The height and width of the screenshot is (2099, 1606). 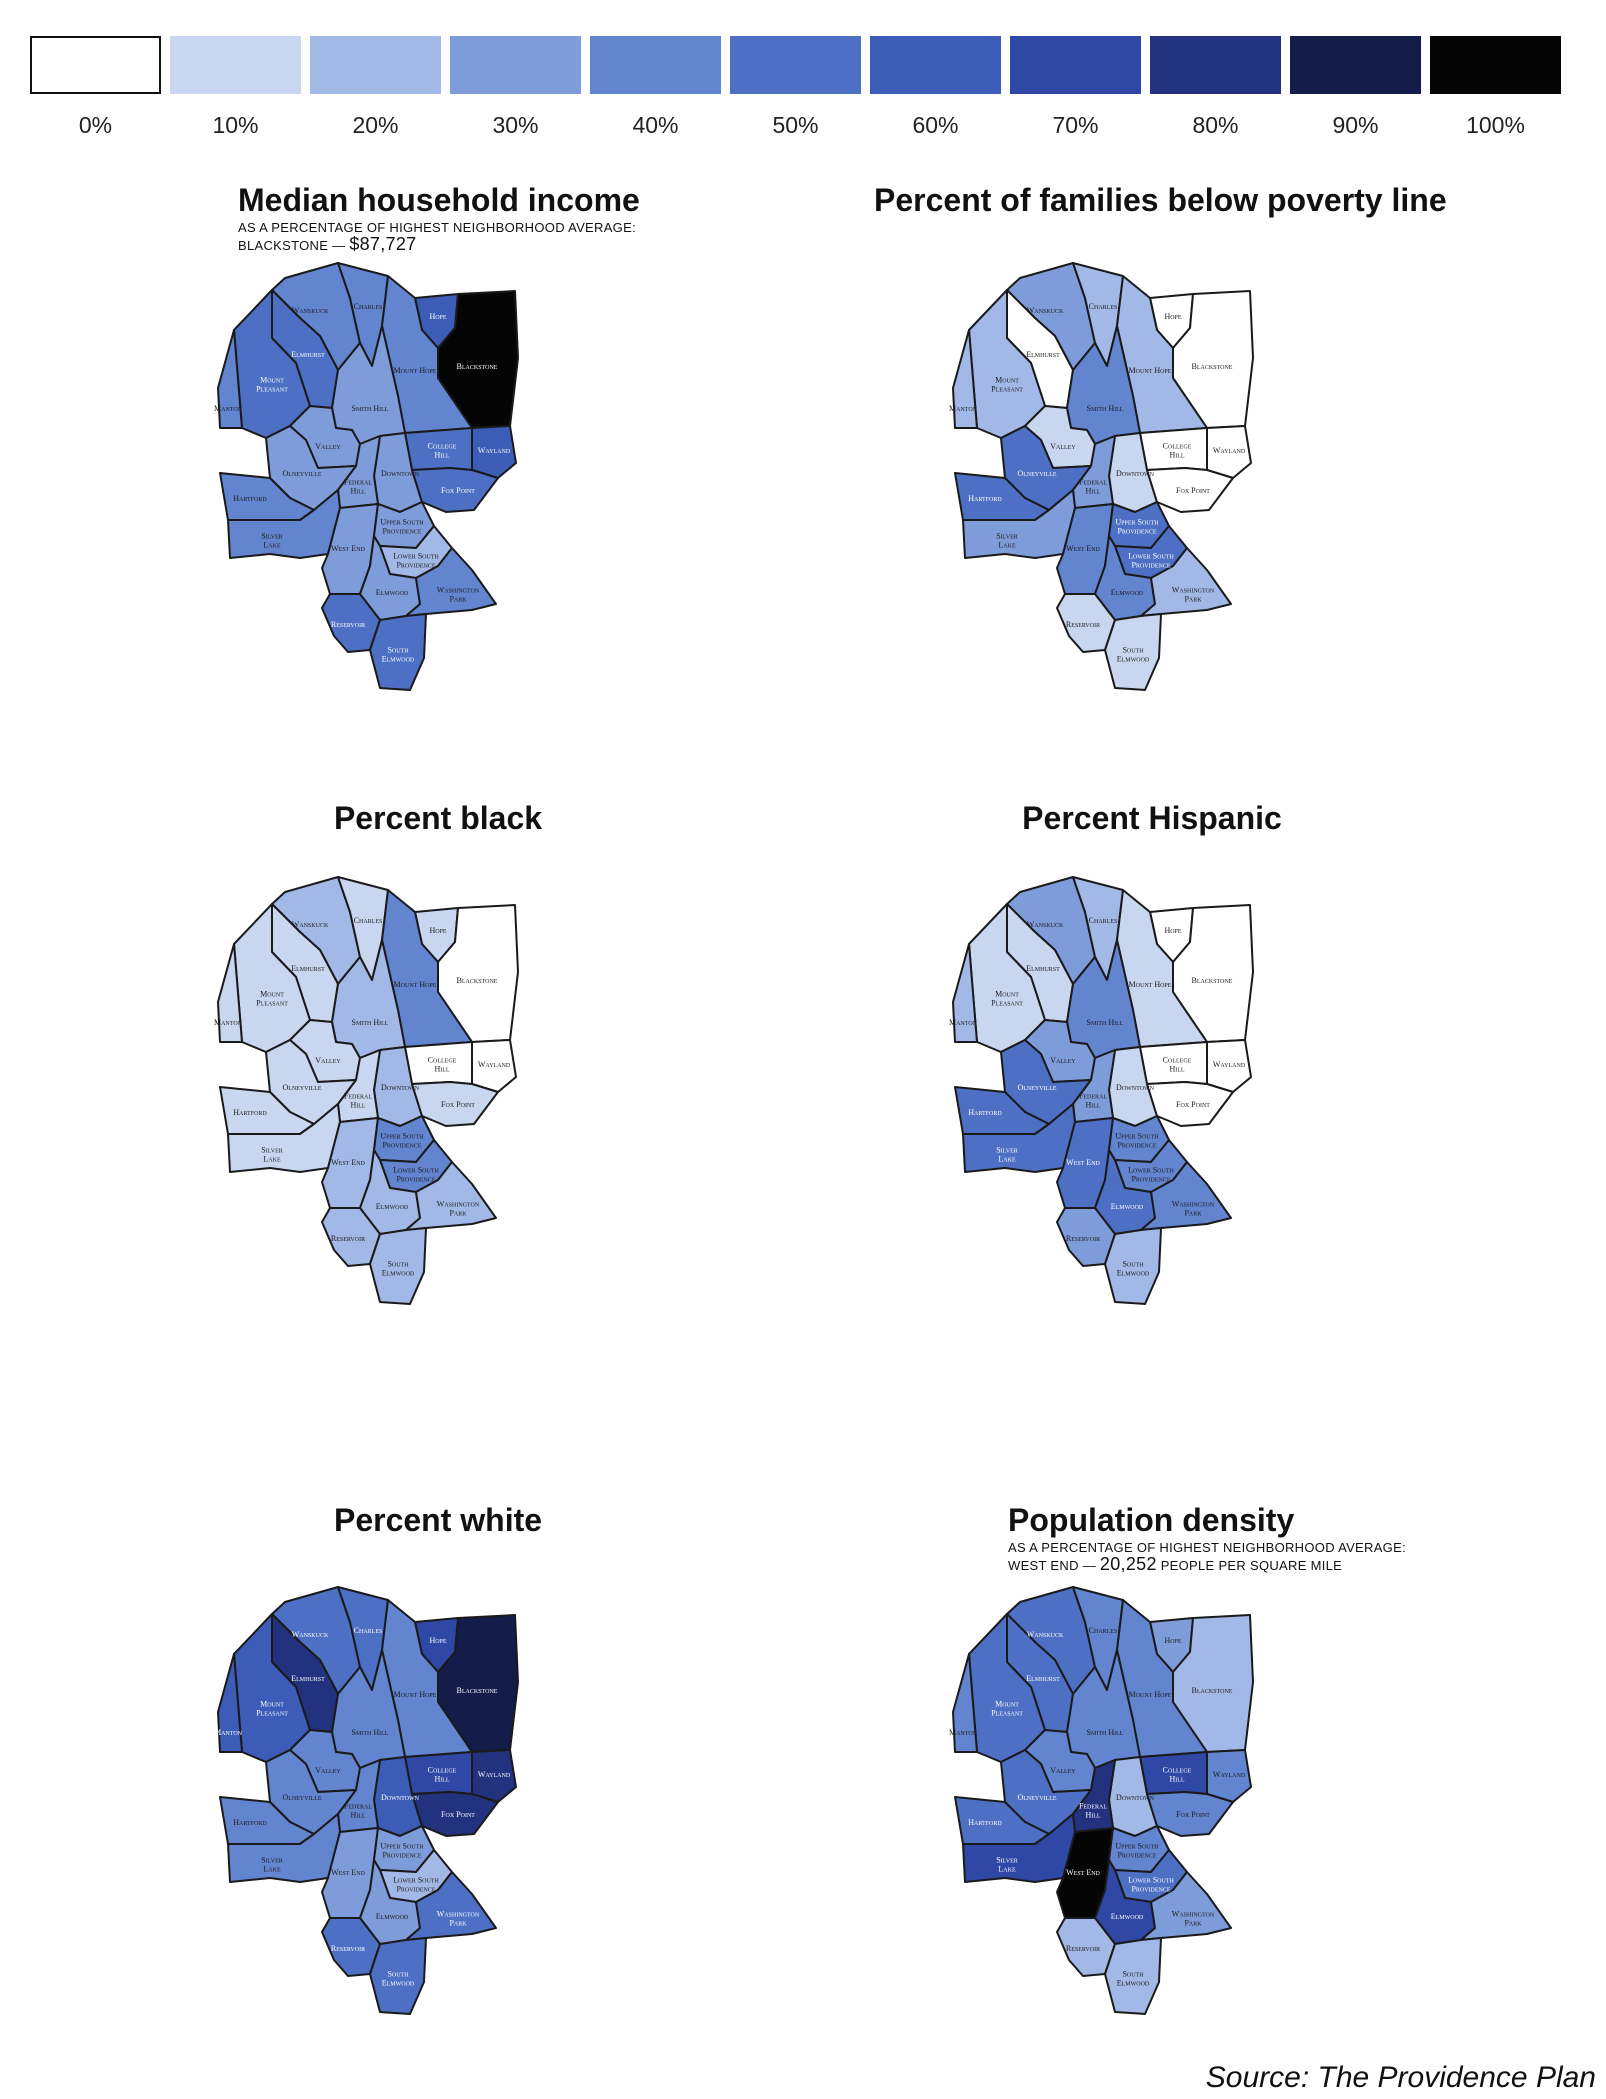 I want to click on panel-title: Percent black, so click(x=438, y=818).